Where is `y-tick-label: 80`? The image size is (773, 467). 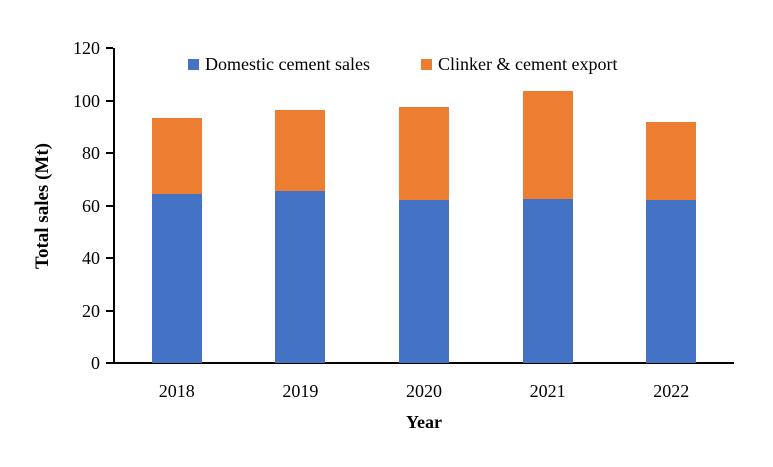
y-tick-label: 80 is located at coordinates (91, 153).